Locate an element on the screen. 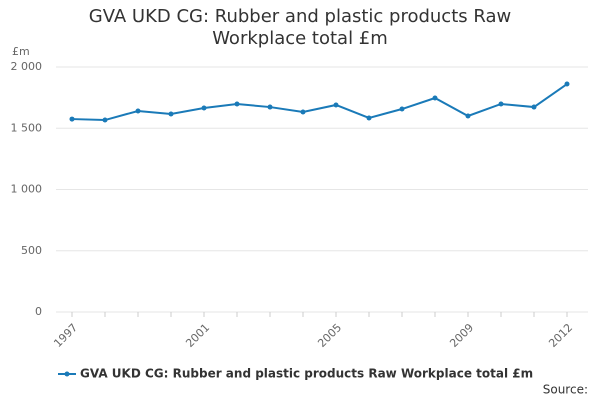 This screenshot has height=400, width=600. x-tick-label: 2009 is located at coordinates (461, 335).